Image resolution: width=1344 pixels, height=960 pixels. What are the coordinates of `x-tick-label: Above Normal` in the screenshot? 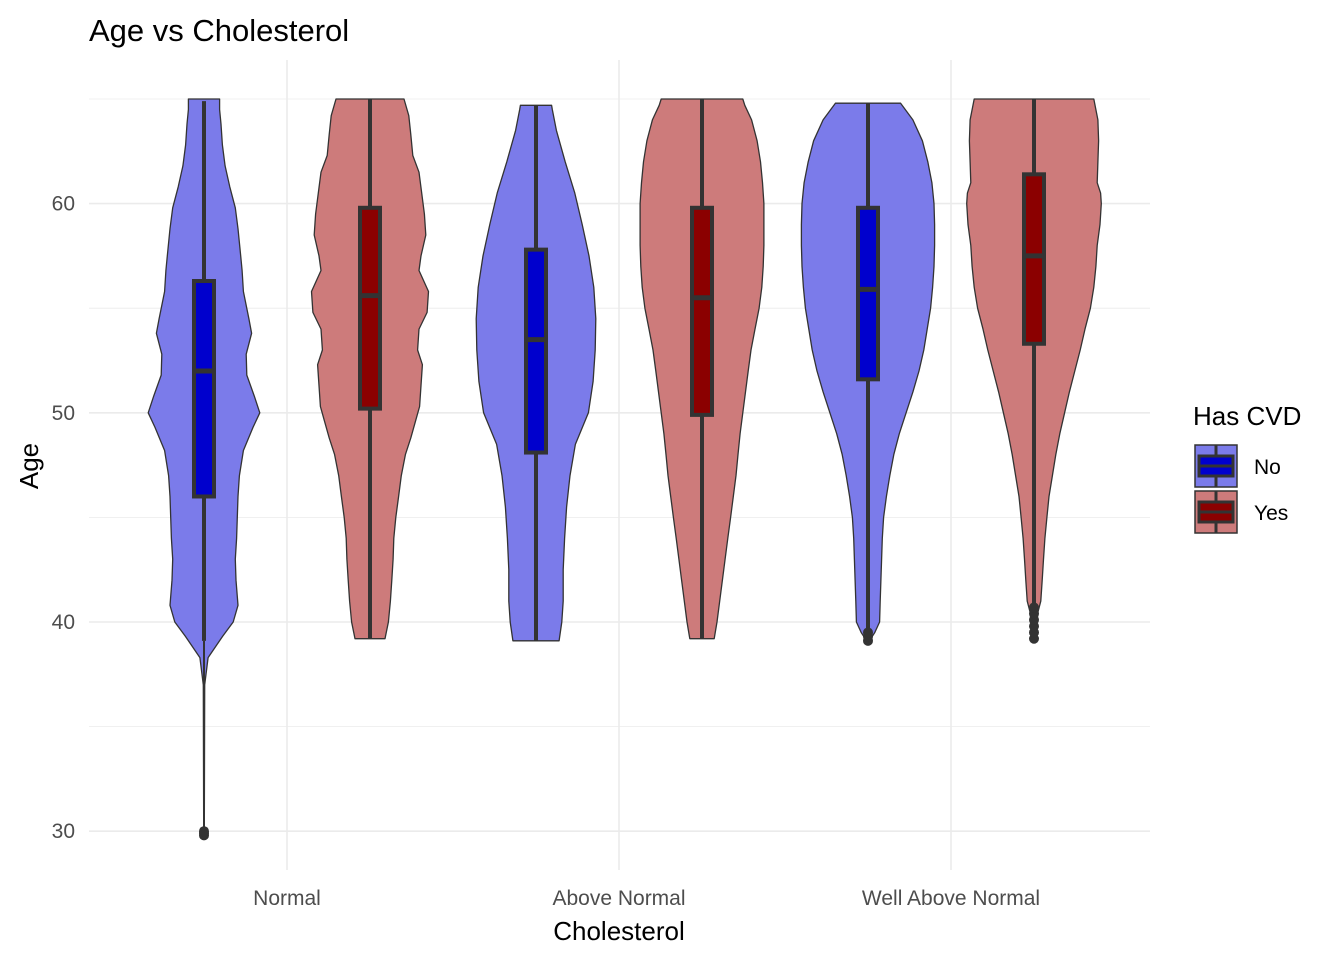 It's located at (618, 898).